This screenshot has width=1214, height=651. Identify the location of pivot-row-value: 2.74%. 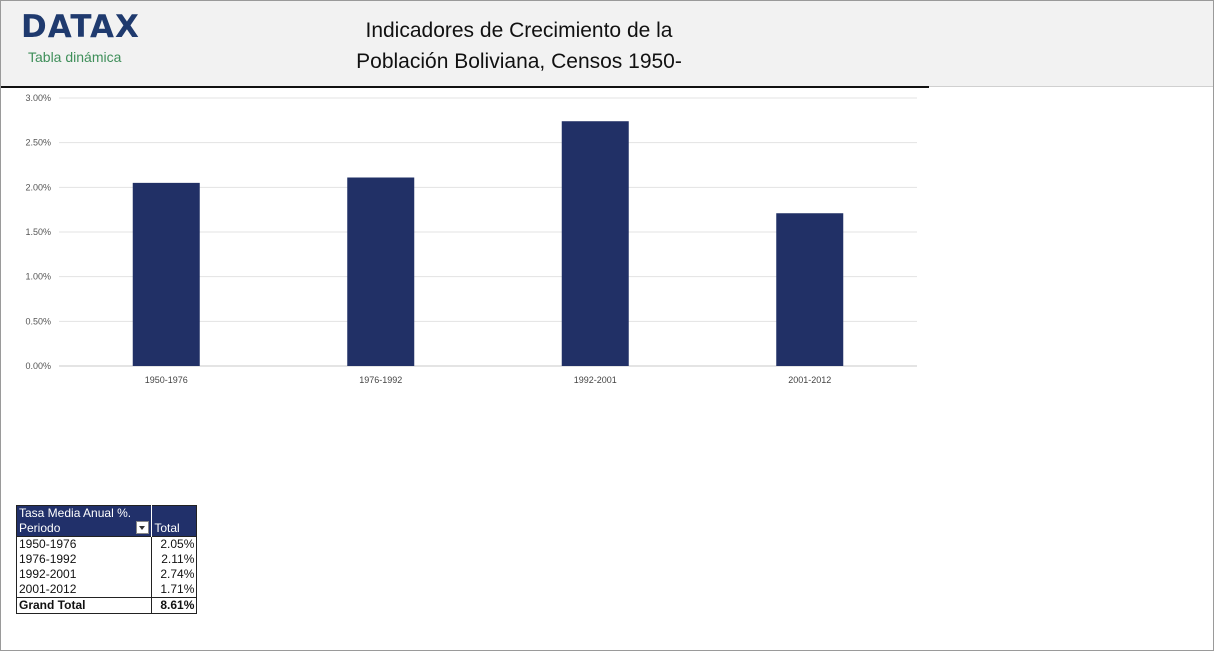
(174, 574).